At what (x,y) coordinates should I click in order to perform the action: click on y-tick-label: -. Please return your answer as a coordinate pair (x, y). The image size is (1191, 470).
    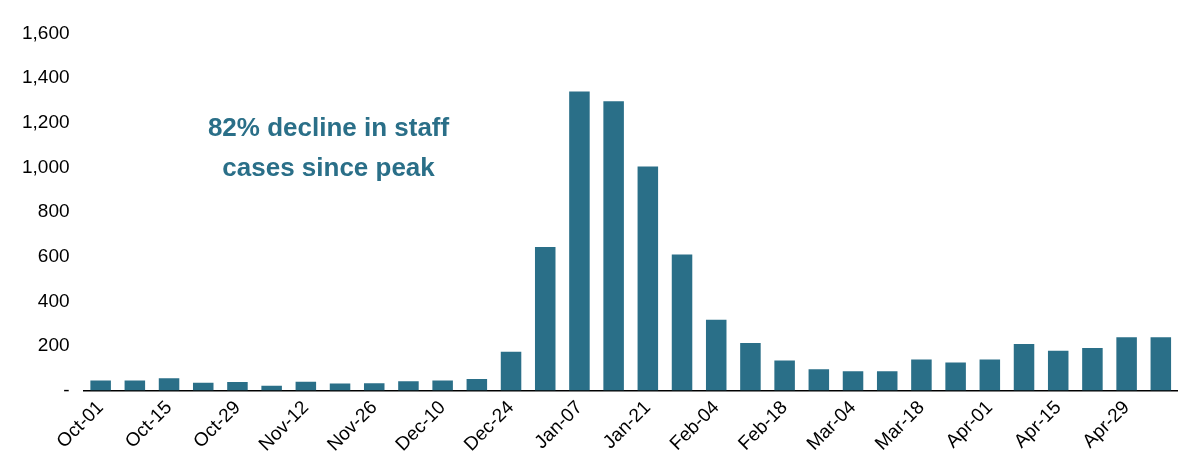
    Looking at the image, I should click on (66, 389).